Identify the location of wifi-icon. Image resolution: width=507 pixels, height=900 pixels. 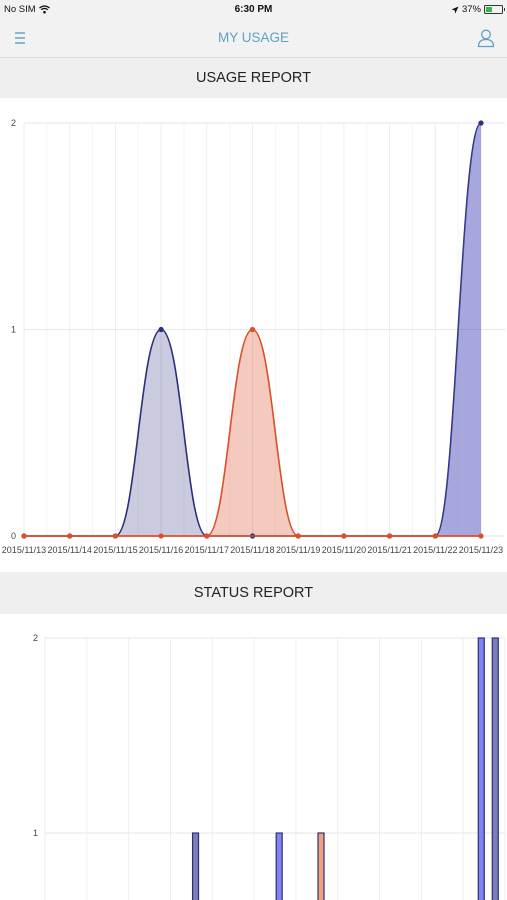
(44, 9).